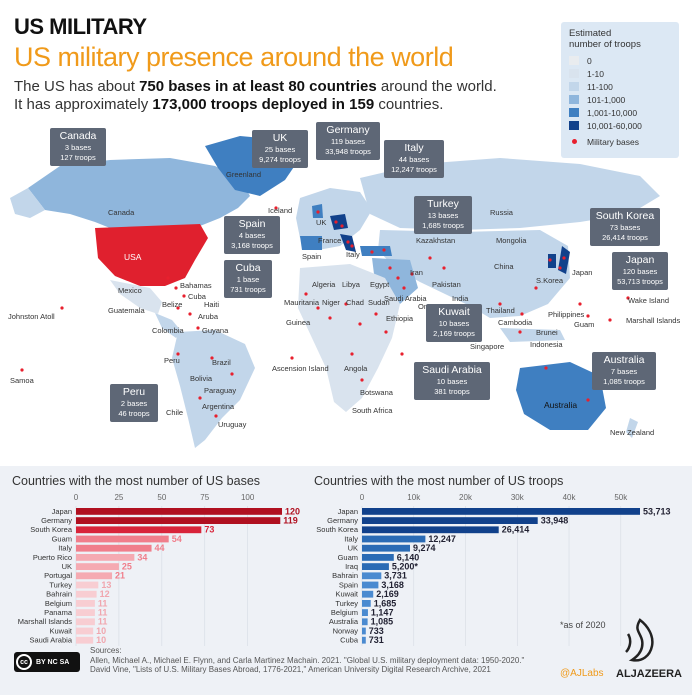  I want to click on category-label: Iraq, so click(351, 566).